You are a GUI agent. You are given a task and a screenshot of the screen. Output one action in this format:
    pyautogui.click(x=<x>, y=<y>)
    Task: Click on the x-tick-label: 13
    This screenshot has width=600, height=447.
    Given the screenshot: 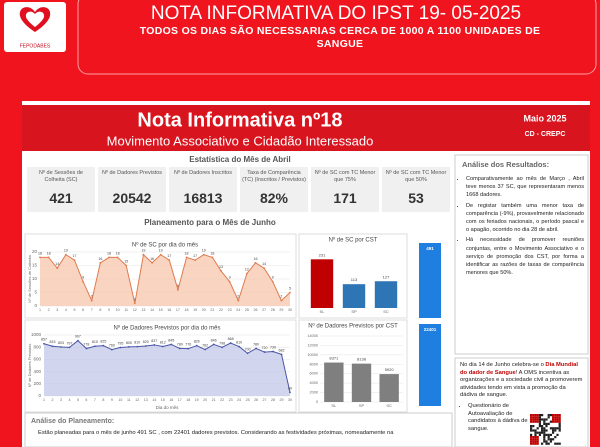 What is the action you would take?
    pyautogui.click(x=146, y=400)
    